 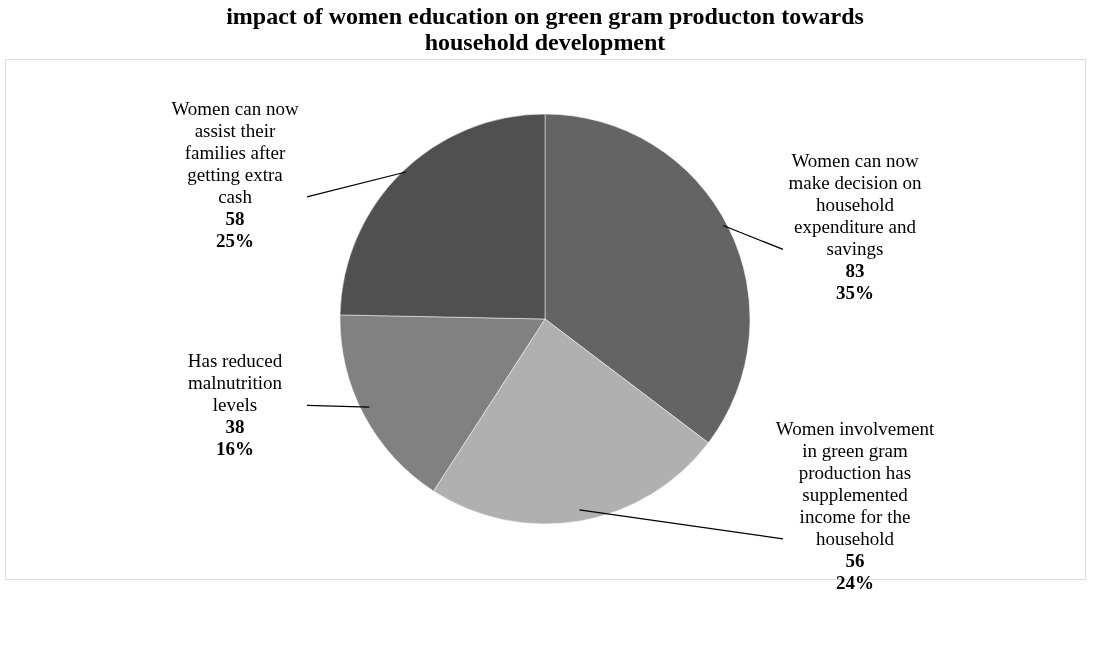 I want to click on chart-title: impact of women education on green gram producton towards household development, so click(x=545, y=29).